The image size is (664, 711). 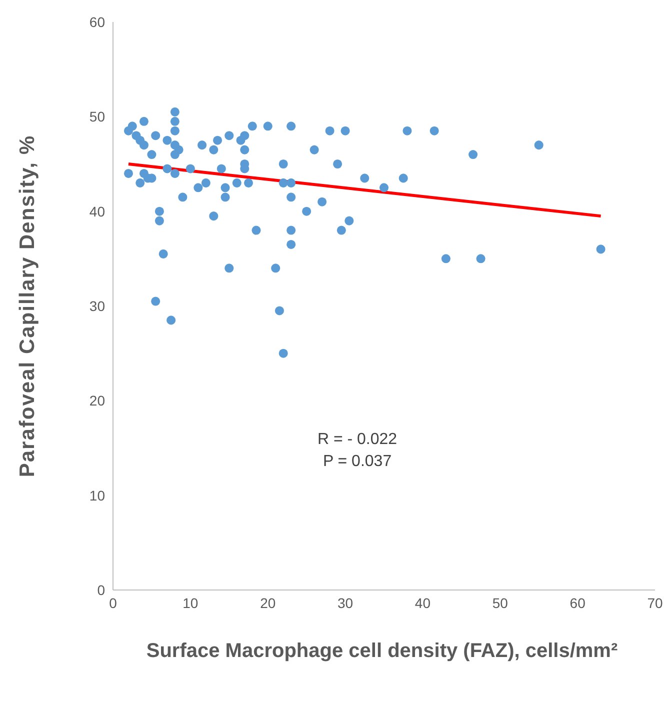 What do you see at coordinates (268, 602) in the screenshot?
I see `x-tick-label: 20` at bounding box center [268, 602].